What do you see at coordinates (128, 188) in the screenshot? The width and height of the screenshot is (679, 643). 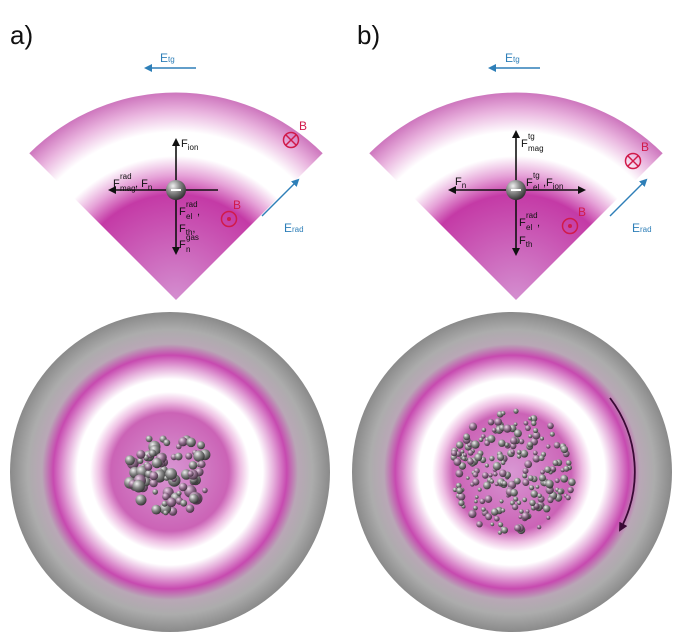 I see `svg-text: mag` at bounding box center [128, 188].